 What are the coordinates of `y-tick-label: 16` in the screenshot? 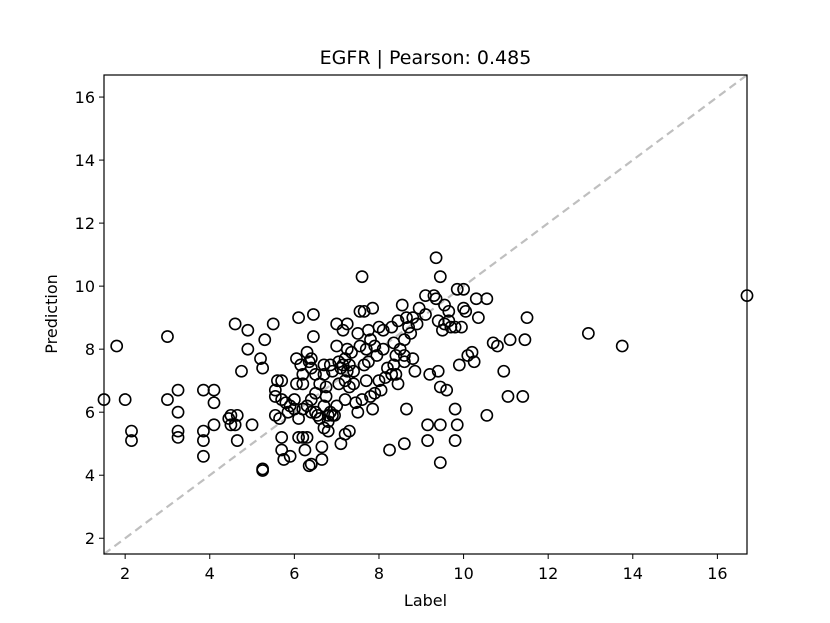 It's located at (85, 97).